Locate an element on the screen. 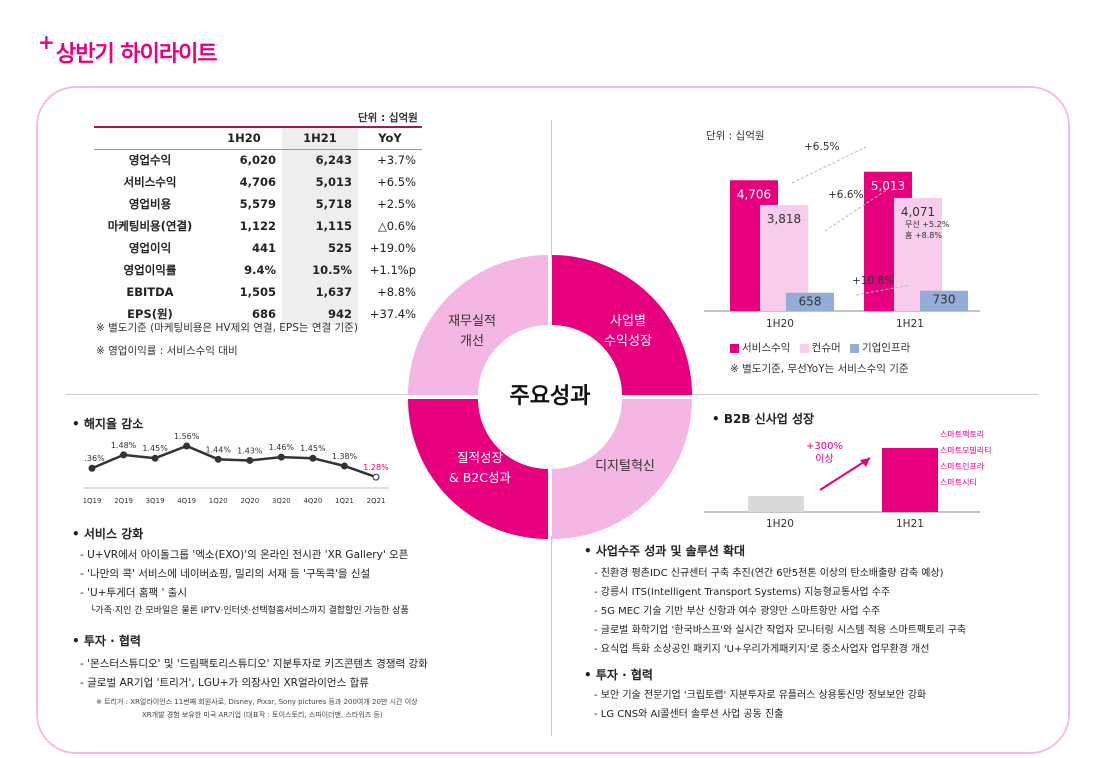 This screenshot has width=1094, height=758. donut-q1-line1: 재무실적 is located at coordinates (472, 321).